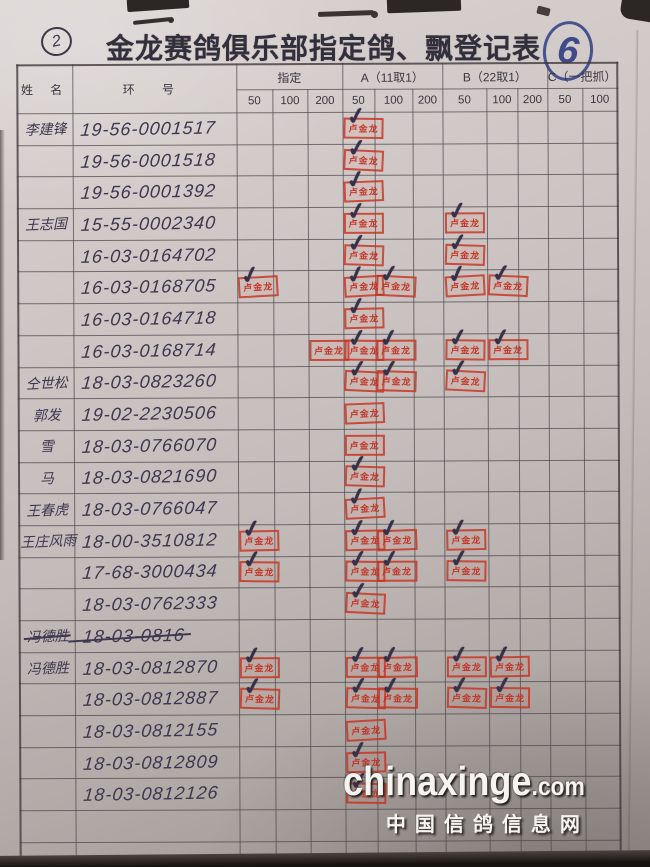 This screenshot has width=650, height=867. What do you see at coordinates (149, 540) in the screenshot?
I see `handwritten-ring-number: 18-00-3510812` at bounding box center [149, 540].